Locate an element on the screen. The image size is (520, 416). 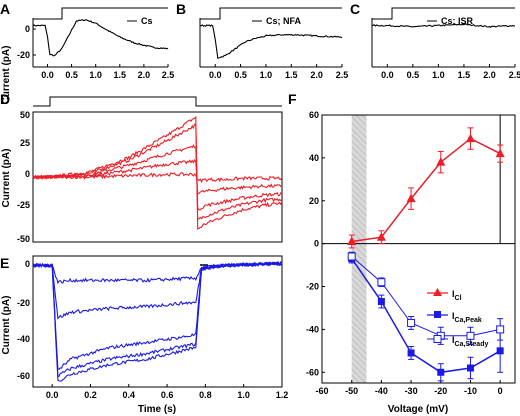
panel-a-ytick-0: 0 is located at coordinates (27, 29).